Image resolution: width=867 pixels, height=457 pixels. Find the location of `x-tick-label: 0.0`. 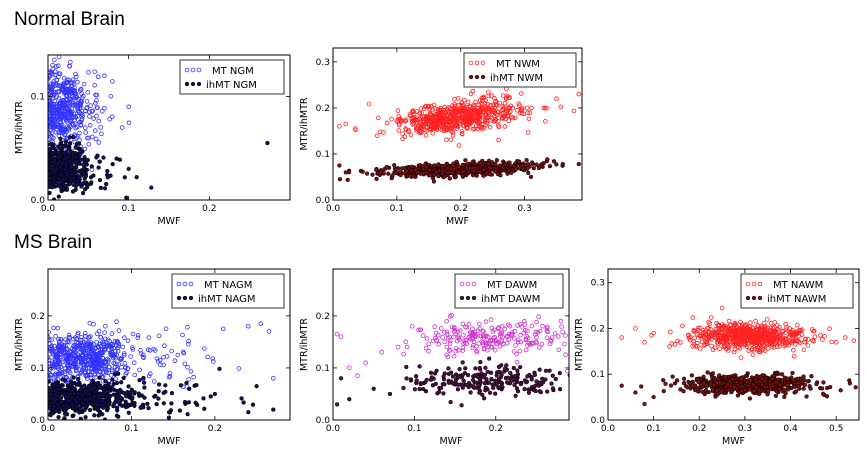

x-tick-label: 0.0 is located at coordinates (333, 209).